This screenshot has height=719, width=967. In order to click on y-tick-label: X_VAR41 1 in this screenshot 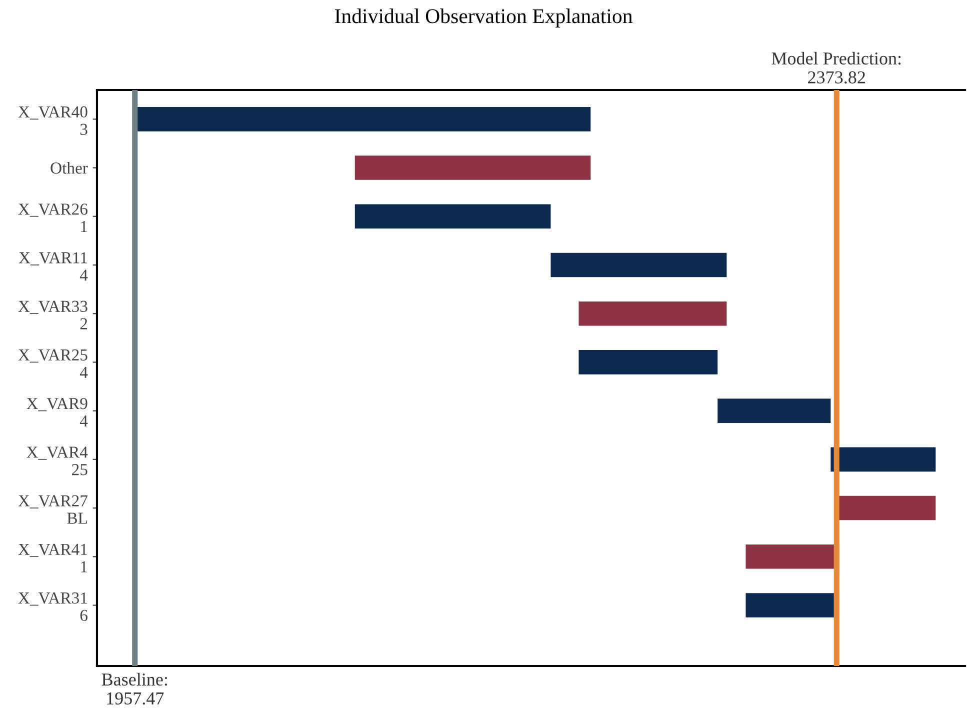, I will do `click(52, 558)`.